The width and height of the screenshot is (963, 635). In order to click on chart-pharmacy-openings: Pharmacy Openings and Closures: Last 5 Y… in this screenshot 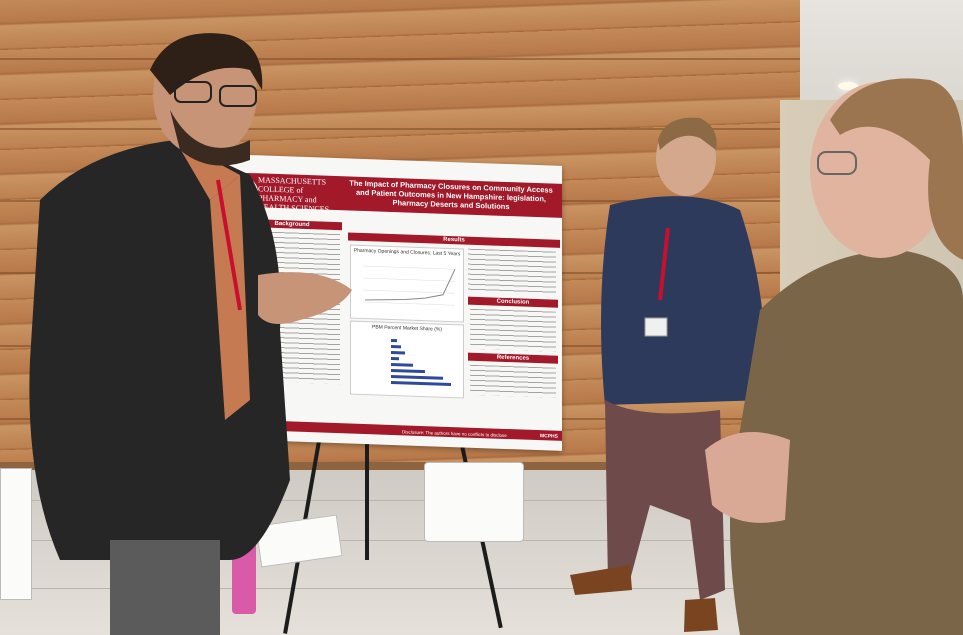, I will do `click(407, 283)`.